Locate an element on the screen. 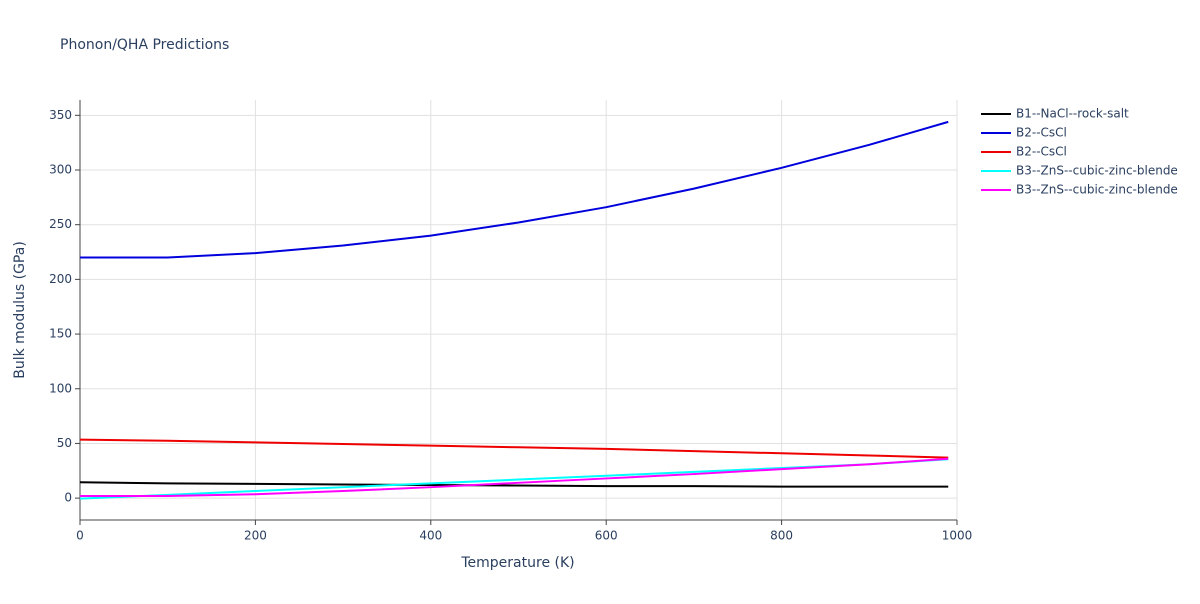  x-tick-label: 0 is located at coordinates (80, 536).